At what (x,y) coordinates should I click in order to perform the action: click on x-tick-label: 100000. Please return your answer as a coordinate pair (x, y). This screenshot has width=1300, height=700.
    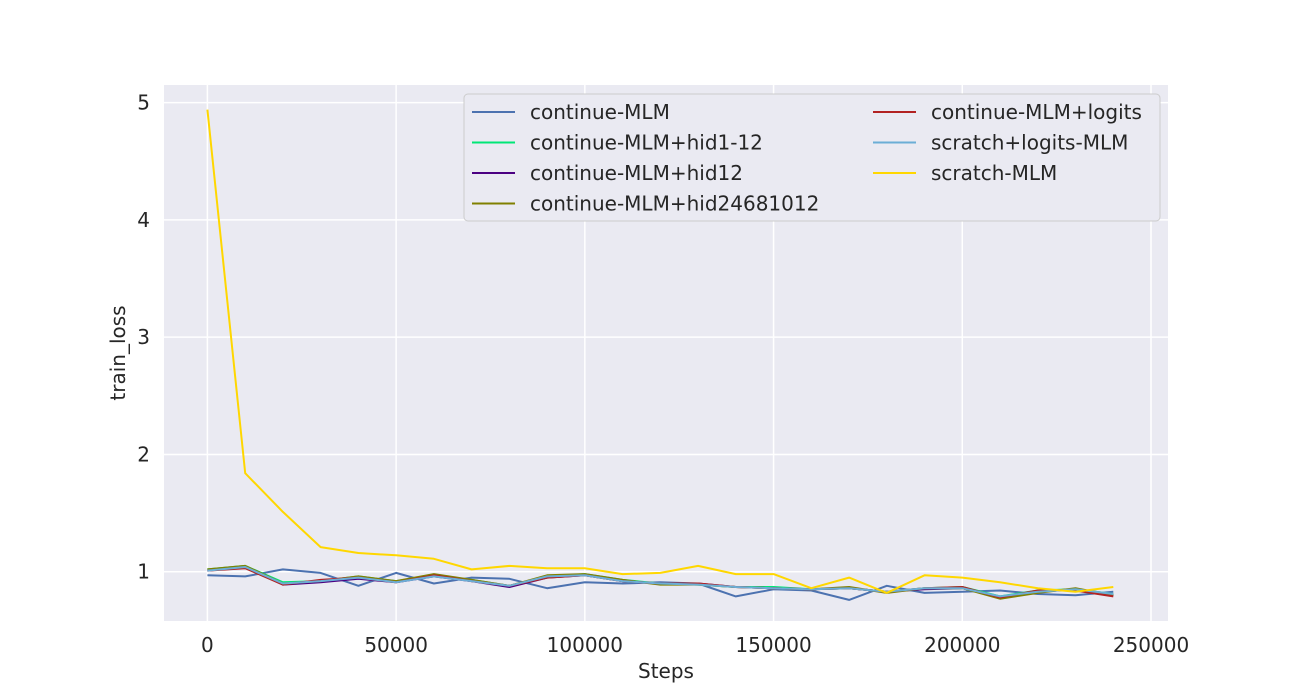
    Looking at the image, I should click on (585, 645).